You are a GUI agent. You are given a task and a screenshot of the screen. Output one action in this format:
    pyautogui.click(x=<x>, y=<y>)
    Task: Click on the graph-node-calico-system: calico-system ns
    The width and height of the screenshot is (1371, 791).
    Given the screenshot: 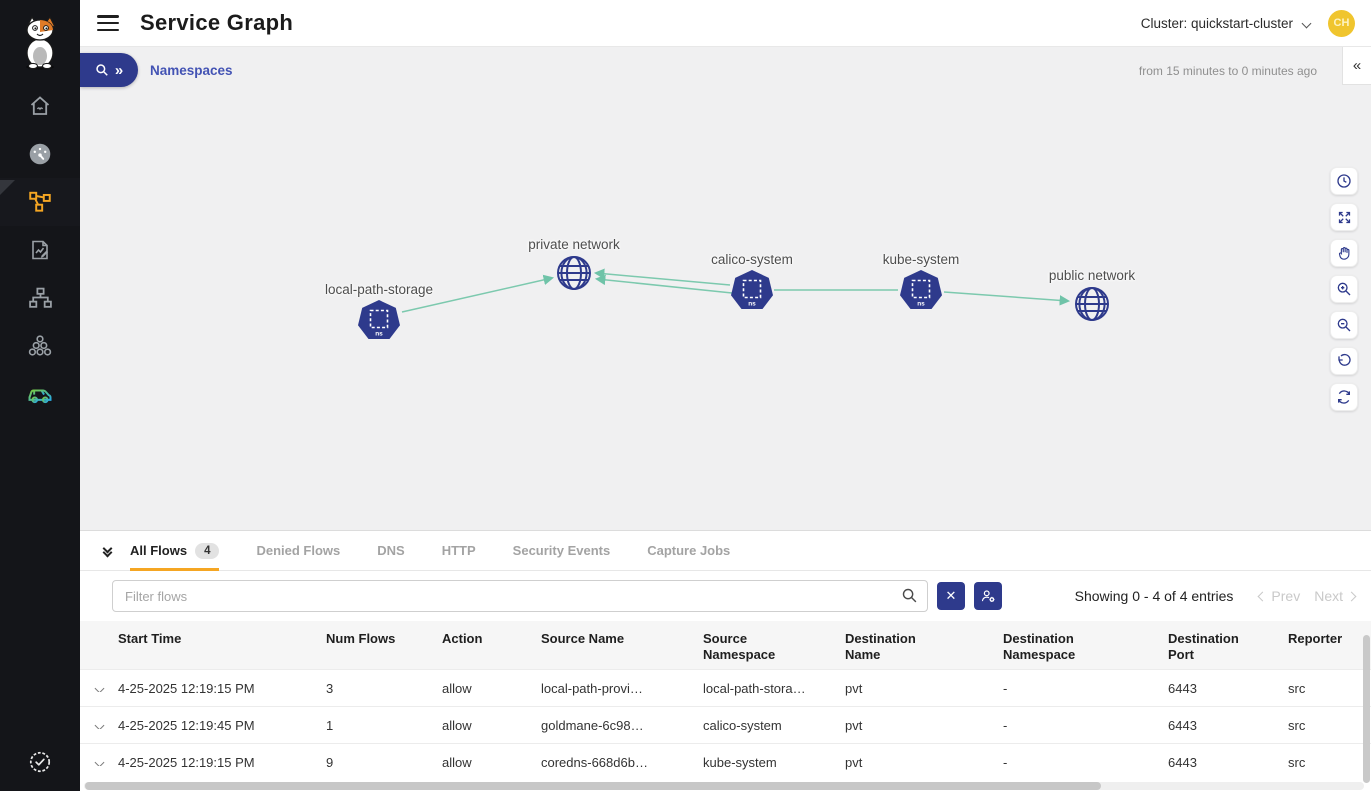 What is the action you would take?
    pyautogui.click(x=752, y=282)
    